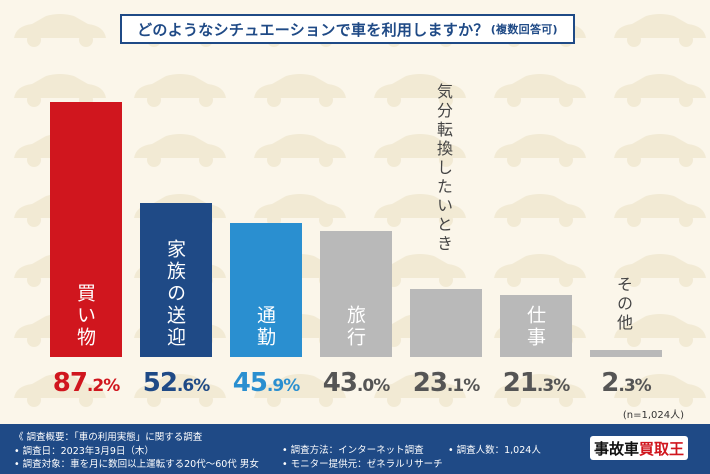 This screenshot has height=474, width=710. Describe the element at coordinates (616, 448) in the screenshot. I see `logo-text-black: 事故車` at that location.